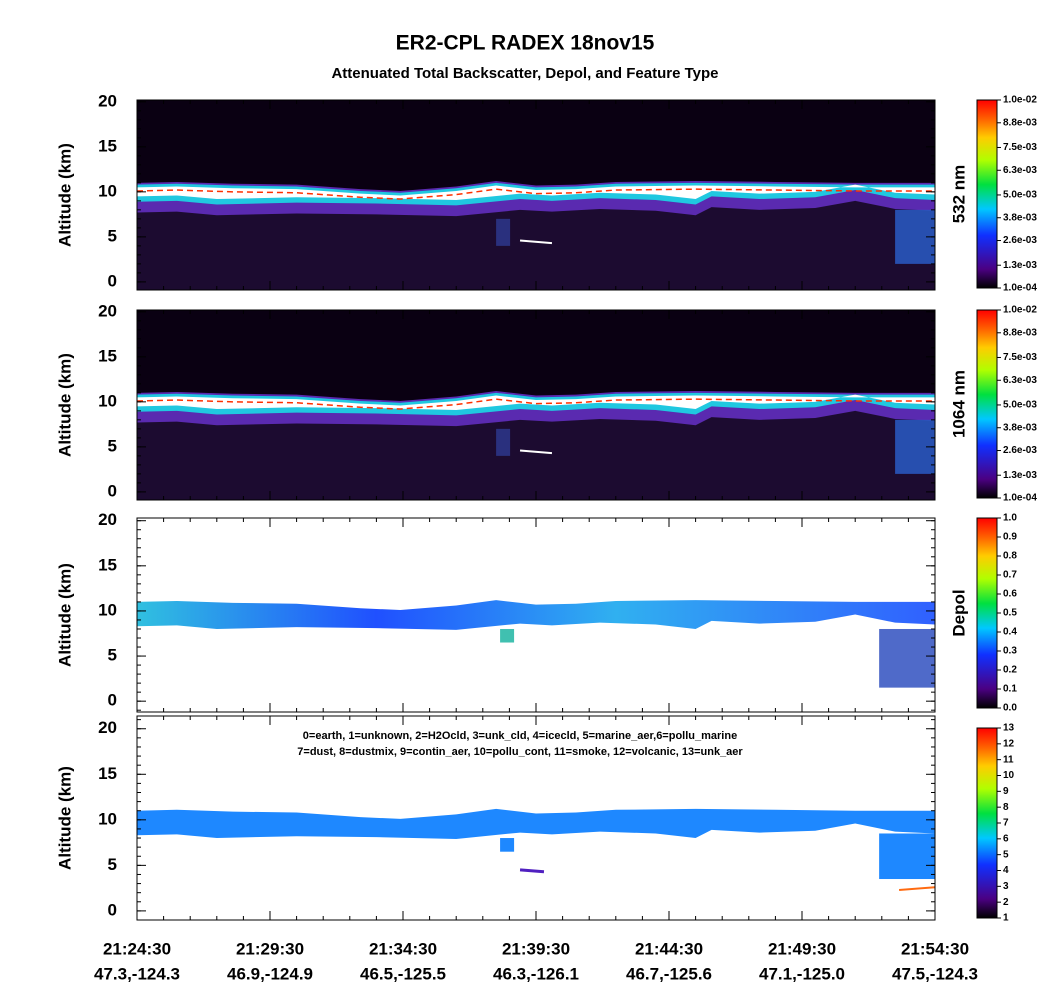  What do you see at coordinates (917, 888) in the screenshot?
I see `smoke` at bounding box center [917, 888].